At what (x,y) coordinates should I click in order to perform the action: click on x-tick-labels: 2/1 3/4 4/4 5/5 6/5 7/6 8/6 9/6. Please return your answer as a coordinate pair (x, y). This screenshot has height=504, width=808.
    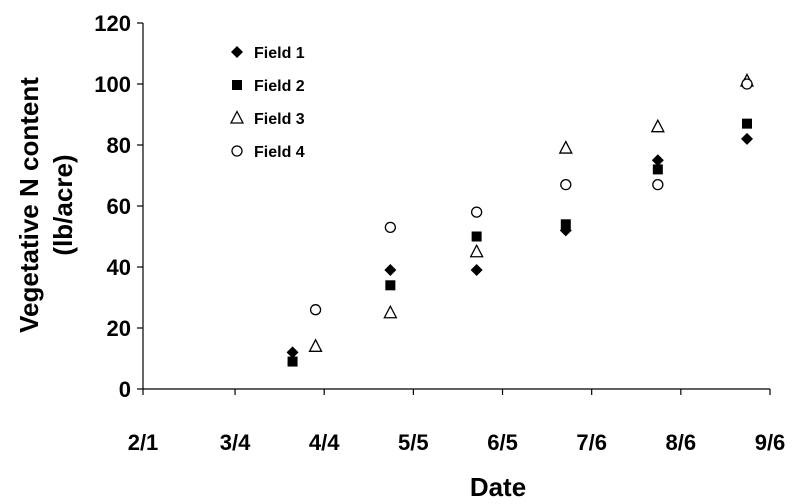
    Looking at the image, I should click on (457, 442).